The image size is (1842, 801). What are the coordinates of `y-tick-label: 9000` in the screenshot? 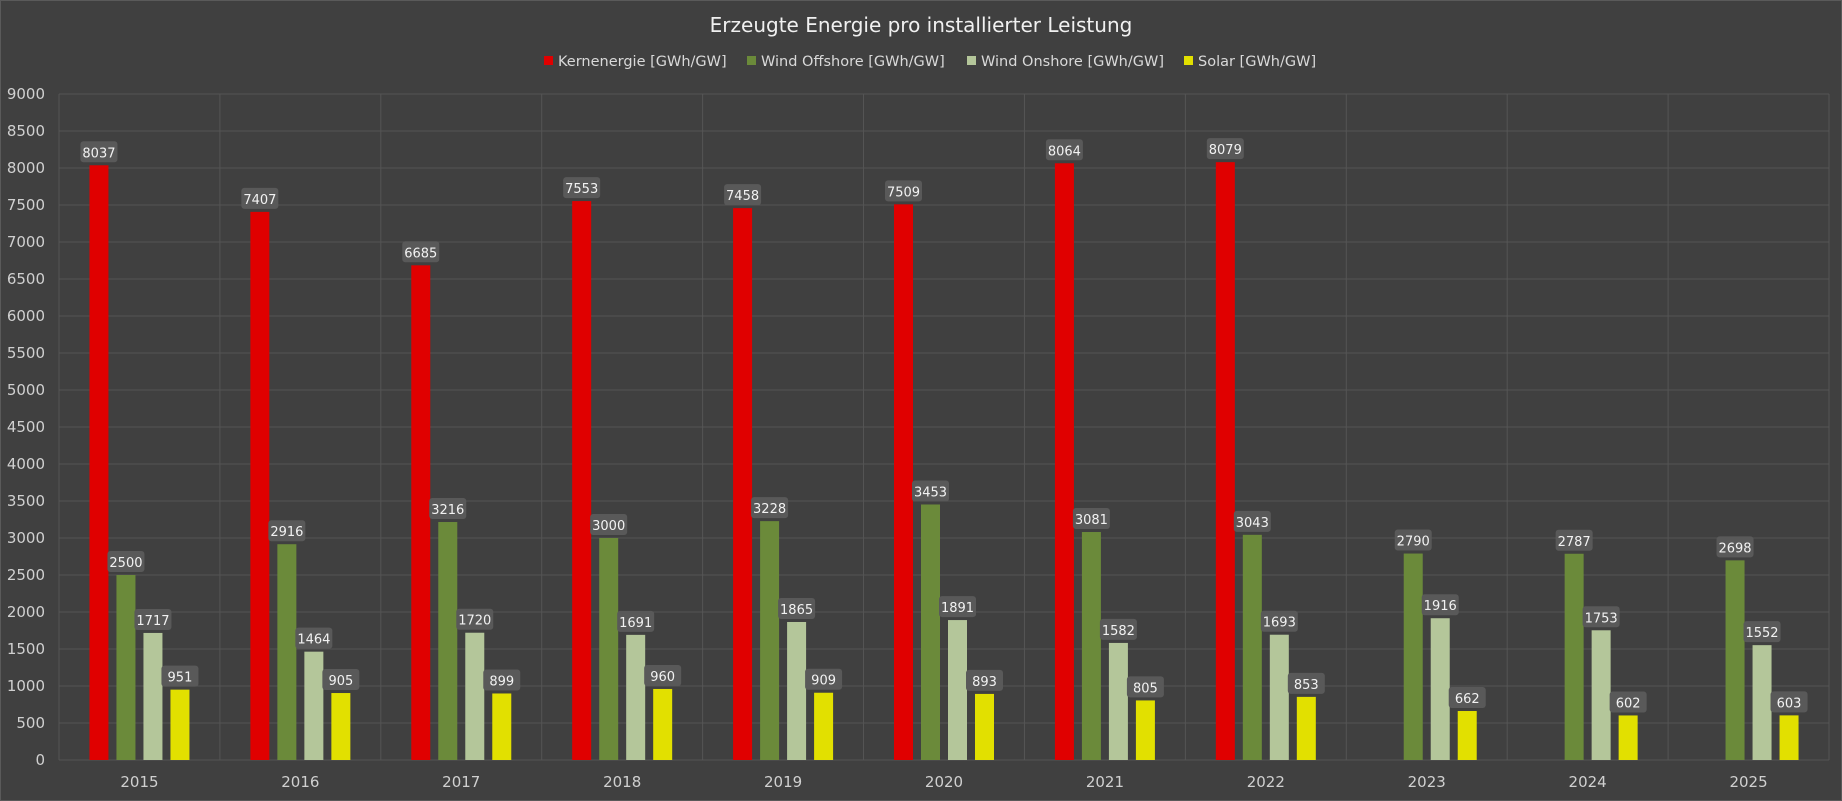 It's located at (26, 94).